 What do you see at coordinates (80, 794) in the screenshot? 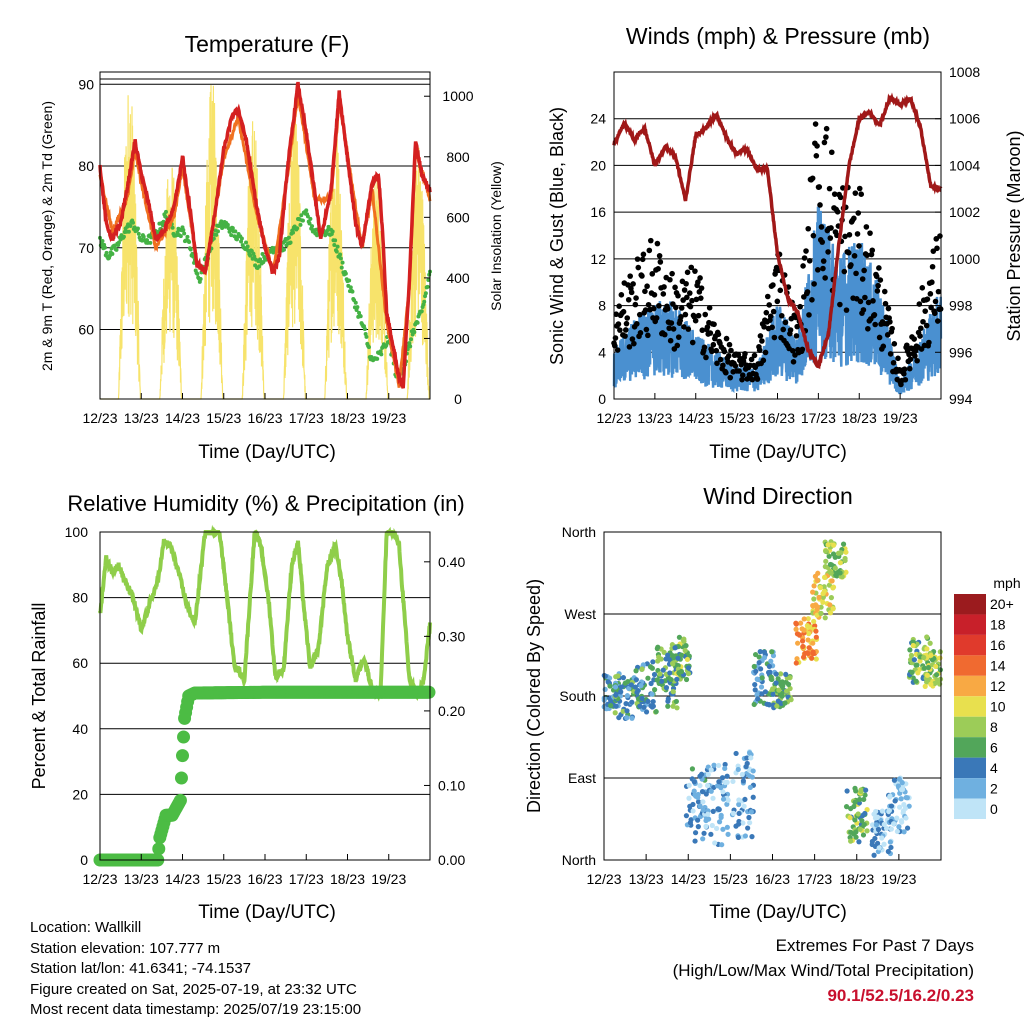
I see `y-tick-label: 20` at bounding box center [80, 794].